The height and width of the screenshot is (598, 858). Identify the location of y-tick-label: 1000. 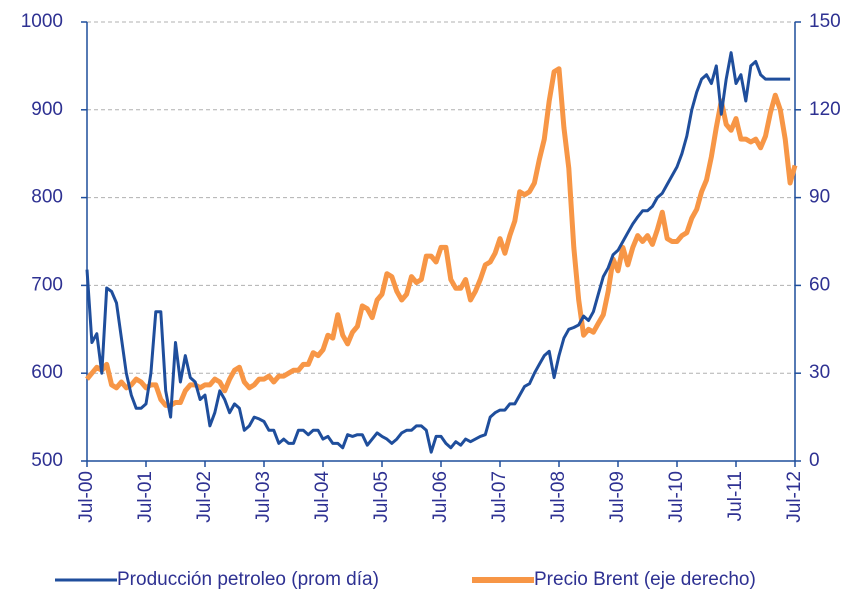
(42, 21).